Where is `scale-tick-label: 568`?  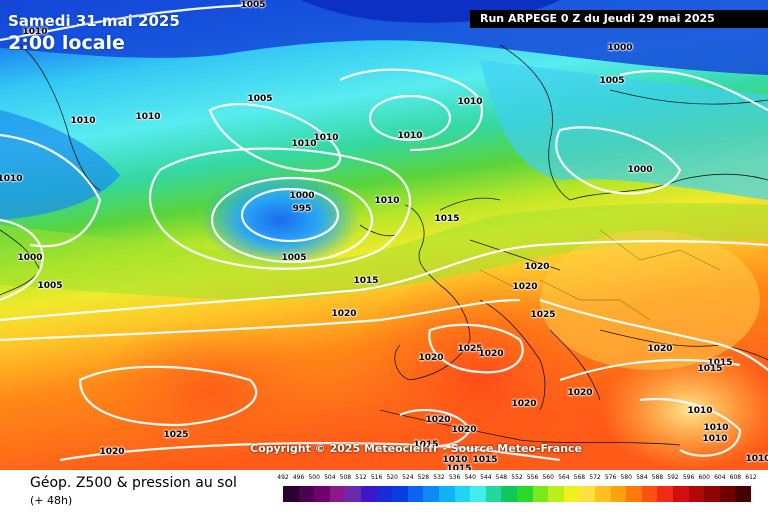
scale-tick-label: 568 is located at coordinates (579, 477).